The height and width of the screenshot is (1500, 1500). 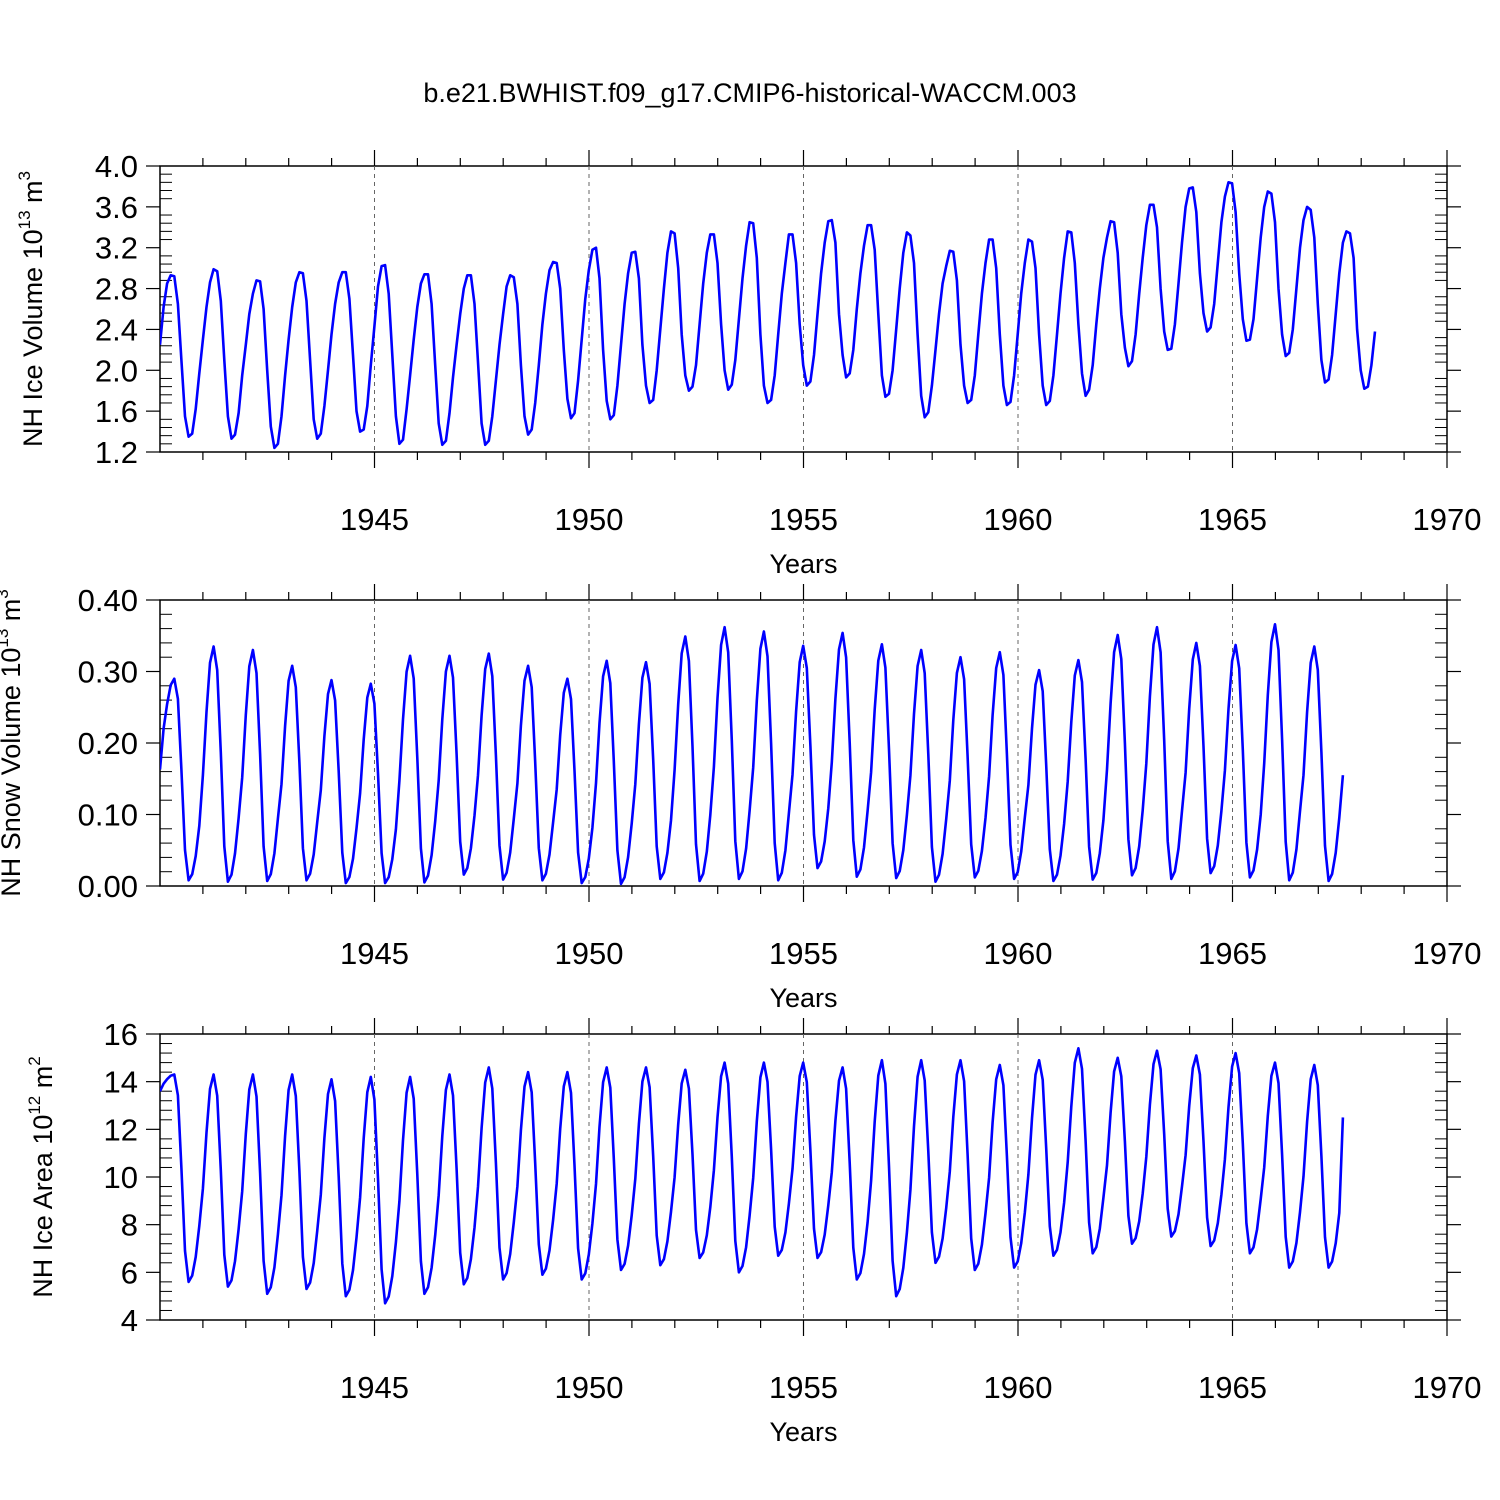 I want to click on y-tick-label: 8, so click(x=129, y=1225).